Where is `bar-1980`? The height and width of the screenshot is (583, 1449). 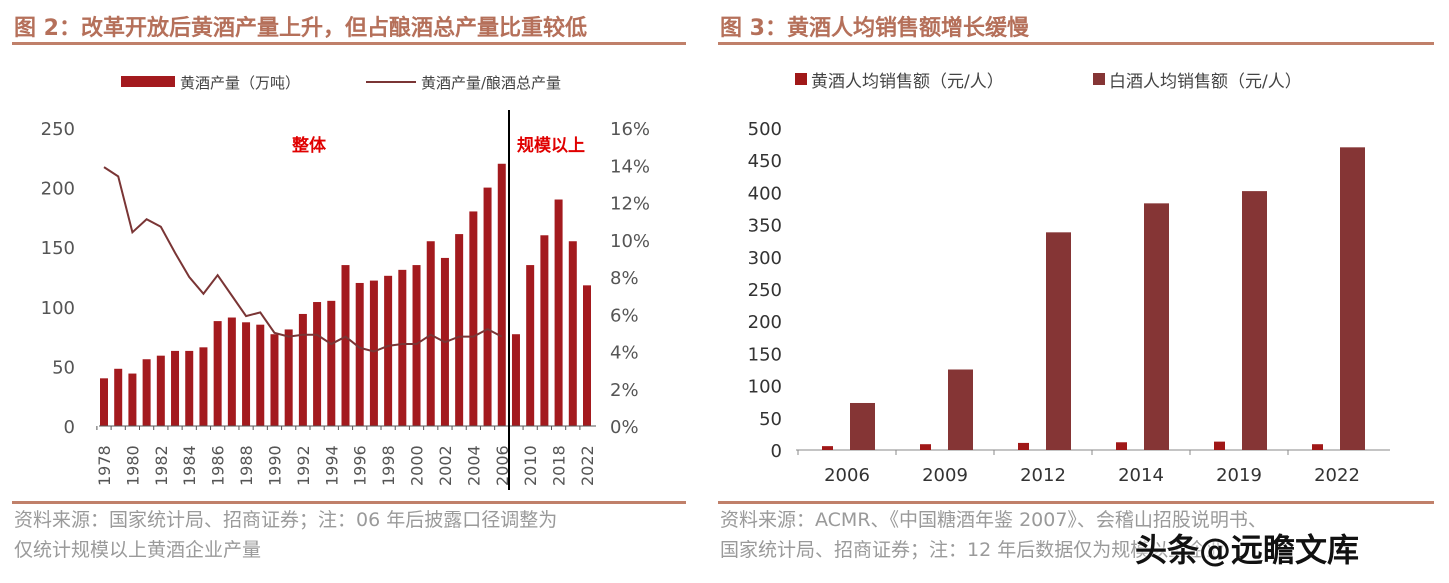 bar-1980 is located at coordinates (132, 399).